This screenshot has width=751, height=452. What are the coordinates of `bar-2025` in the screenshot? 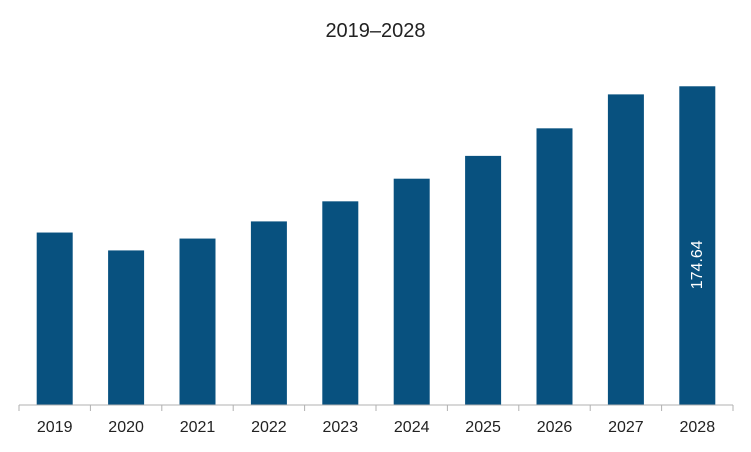 It's located at (483, 280).